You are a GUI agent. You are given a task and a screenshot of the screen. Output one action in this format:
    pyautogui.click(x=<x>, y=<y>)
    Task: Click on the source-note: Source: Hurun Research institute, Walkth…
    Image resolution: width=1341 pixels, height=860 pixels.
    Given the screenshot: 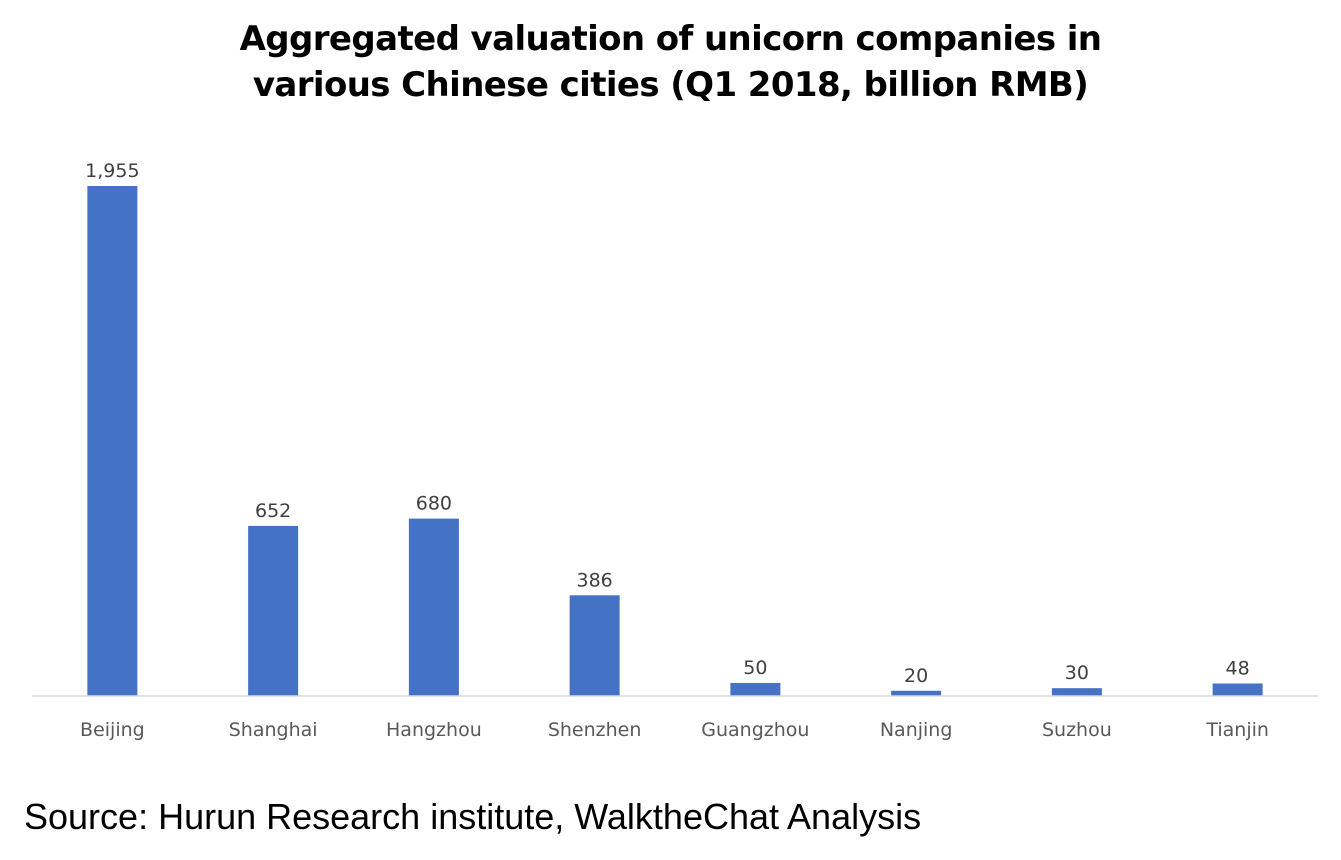 What is the action you would take?
    pyautogui.click(x=473, y=816)
    